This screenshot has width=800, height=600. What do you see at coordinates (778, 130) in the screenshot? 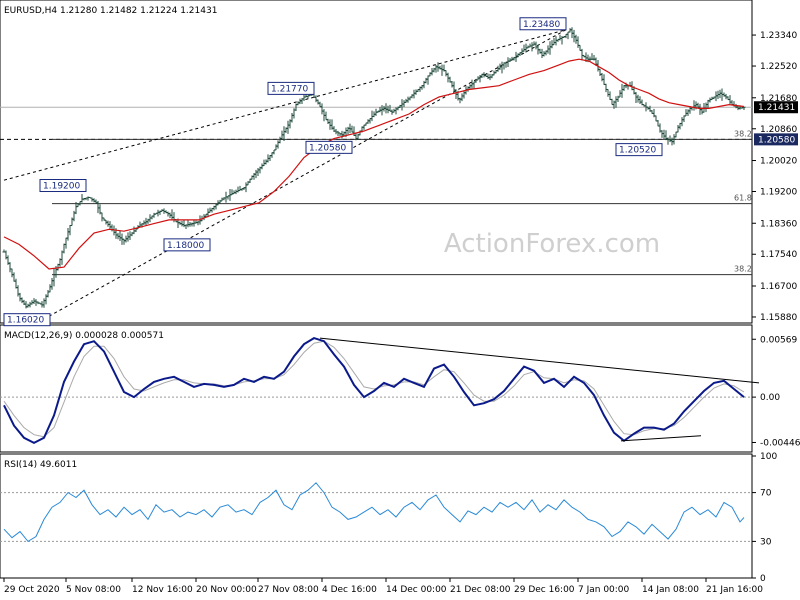
I see `price-y-tick-label: 1.20860` at bounding box center [778, 130].